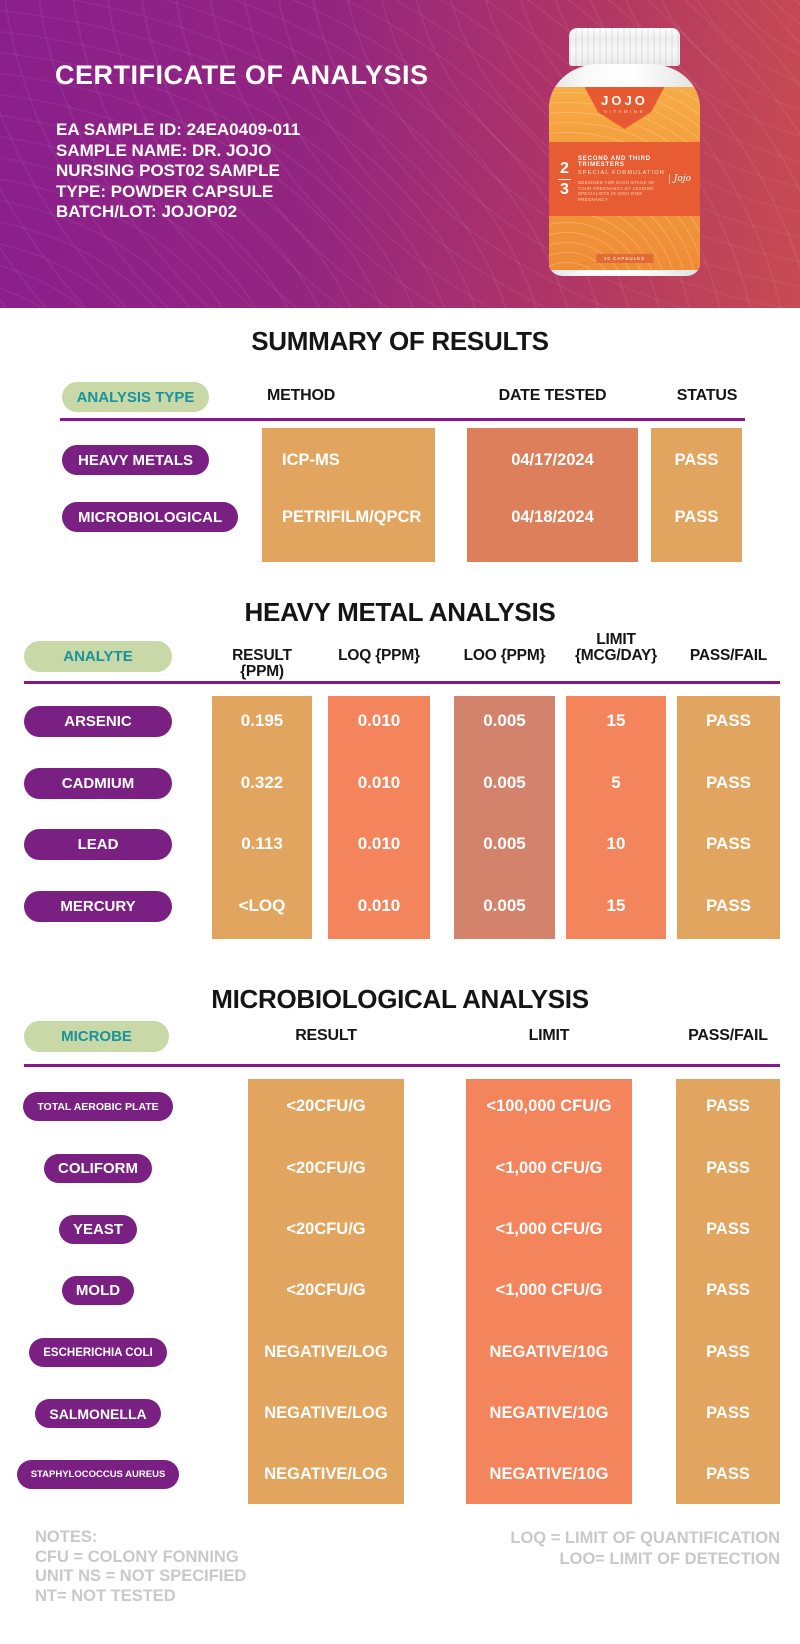 The height and width of the screenshot is (1644, 800). What do you see at coordinates (616, 720) in the screenshot?
I see `cell-arsenic-limit: 15` at bounding box center [616, 720].